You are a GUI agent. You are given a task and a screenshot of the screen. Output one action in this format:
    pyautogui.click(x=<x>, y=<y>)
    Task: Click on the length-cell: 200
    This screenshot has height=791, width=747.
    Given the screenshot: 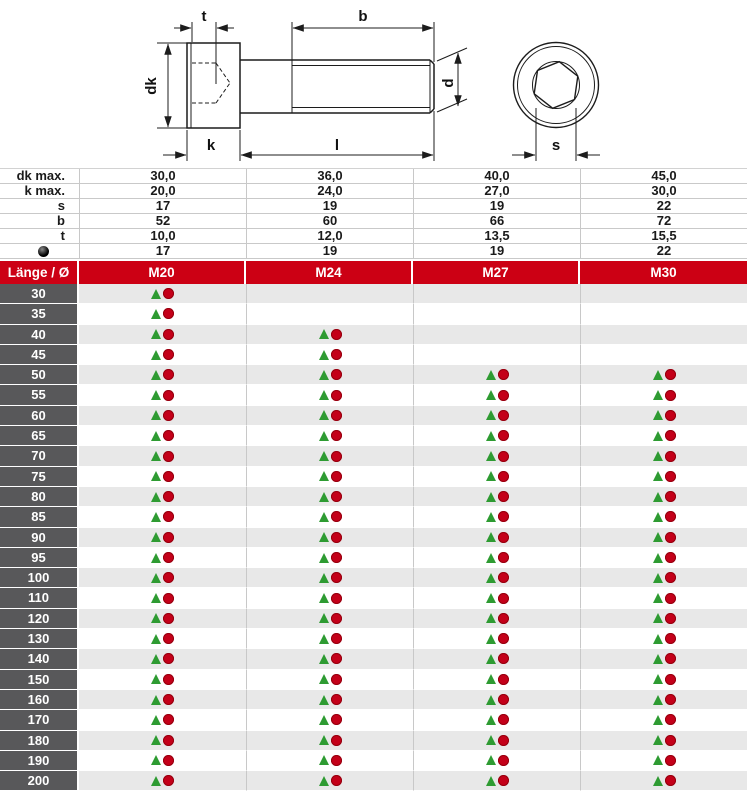 What is the action you would take?
    pyautogui.click(x=39, y=781)
    